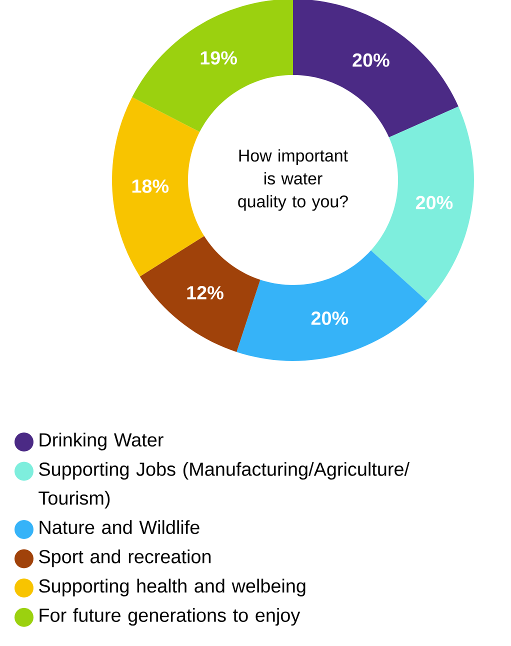 The image size is (511, 646). I want to click on legend-label: Supporting Jobs (Manufacturing/Agriculture/ Tourism), so click(224, 485).